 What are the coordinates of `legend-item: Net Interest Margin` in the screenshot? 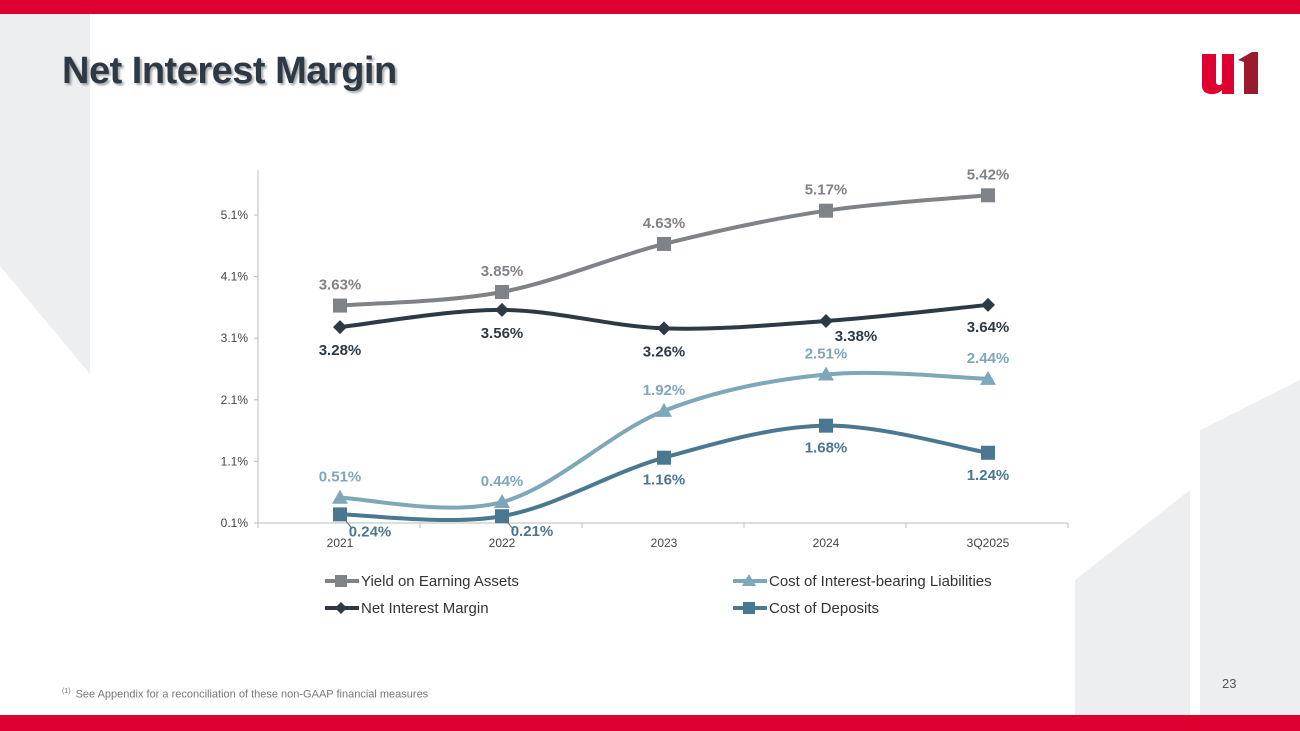 It's located at (407, 608).